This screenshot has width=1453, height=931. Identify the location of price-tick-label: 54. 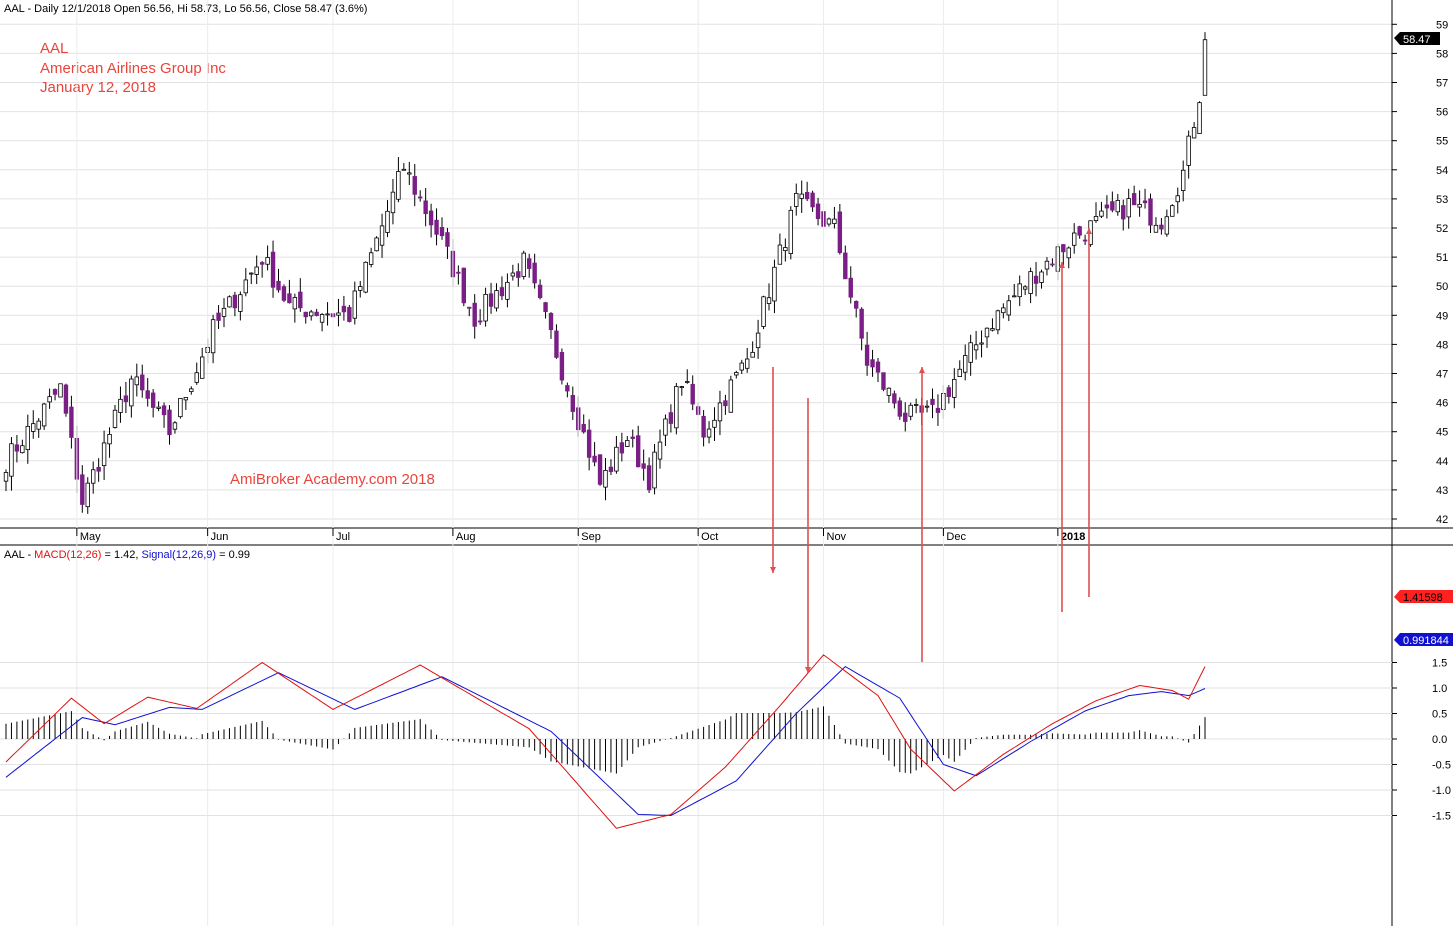
(1442, 171).